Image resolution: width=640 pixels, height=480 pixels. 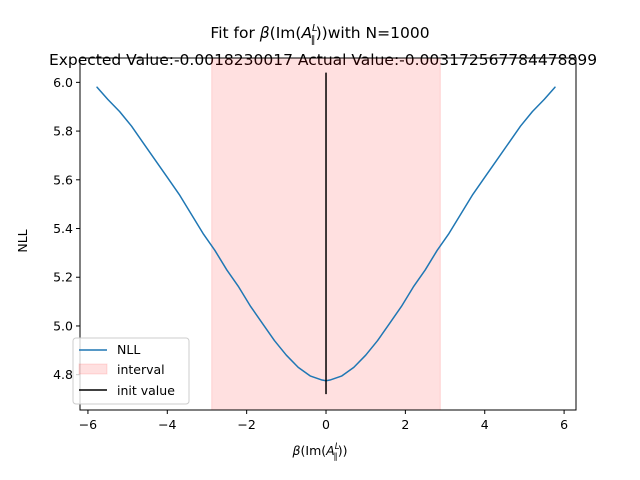 What do you see at coordinates (405, 424) in the screenshot?
I see `x-tick-label: 2` at bounding box center [405, 424].